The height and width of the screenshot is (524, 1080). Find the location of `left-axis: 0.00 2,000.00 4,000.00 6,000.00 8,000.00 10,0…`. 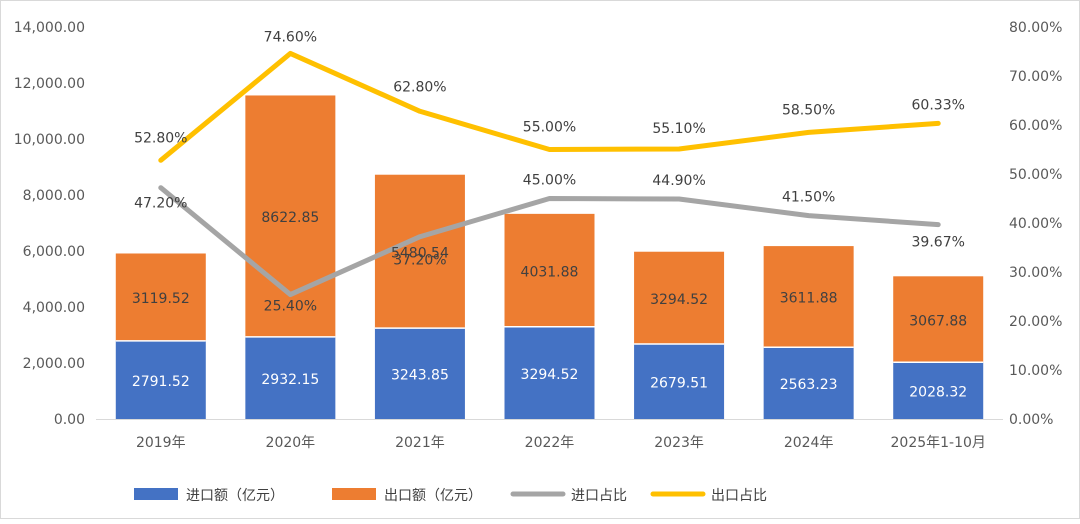

left-axis: 0.00 2,000.00 4,000.00 6,000.00 8,000.00 10,0… is located at coordinates (49, 224).